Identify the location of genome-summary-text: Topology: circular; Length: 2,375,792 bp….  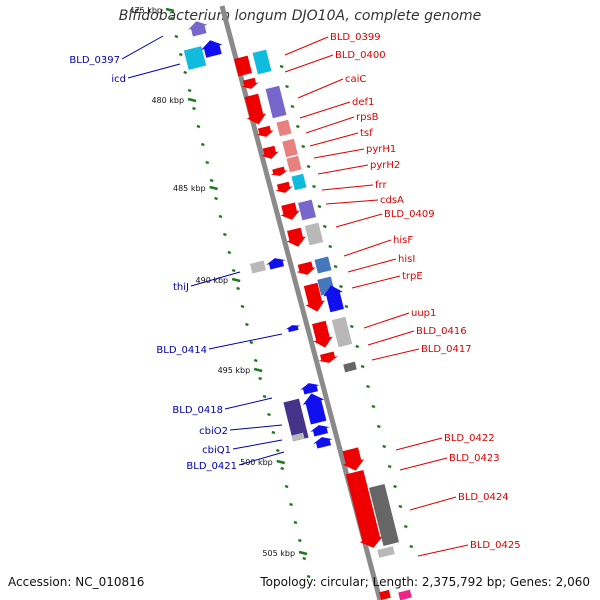
(425, 582).